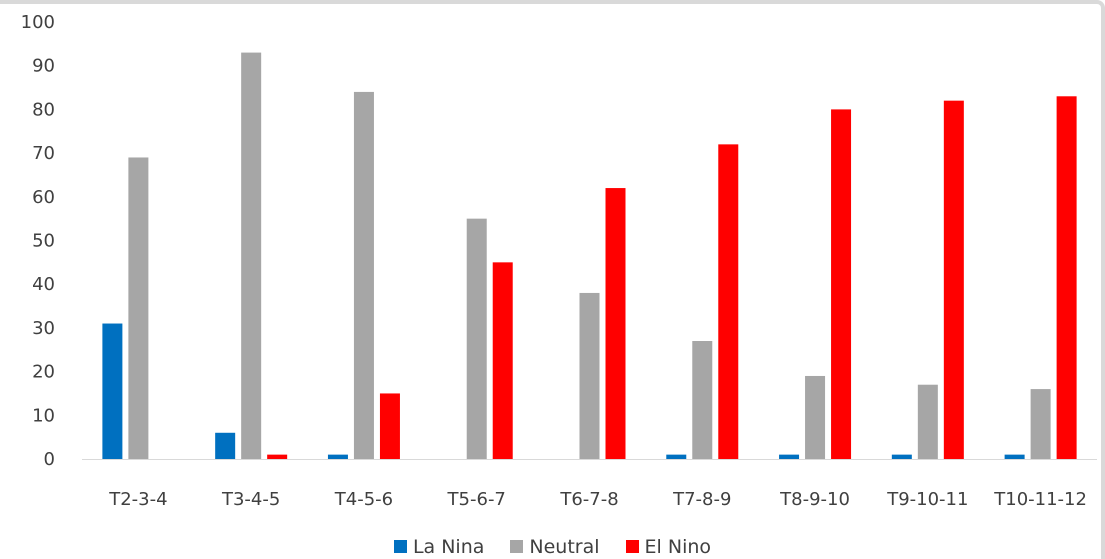  Describe the element at coordinates (43, 415) in the screenshot. I see `y-tick-label: 10` at that location.